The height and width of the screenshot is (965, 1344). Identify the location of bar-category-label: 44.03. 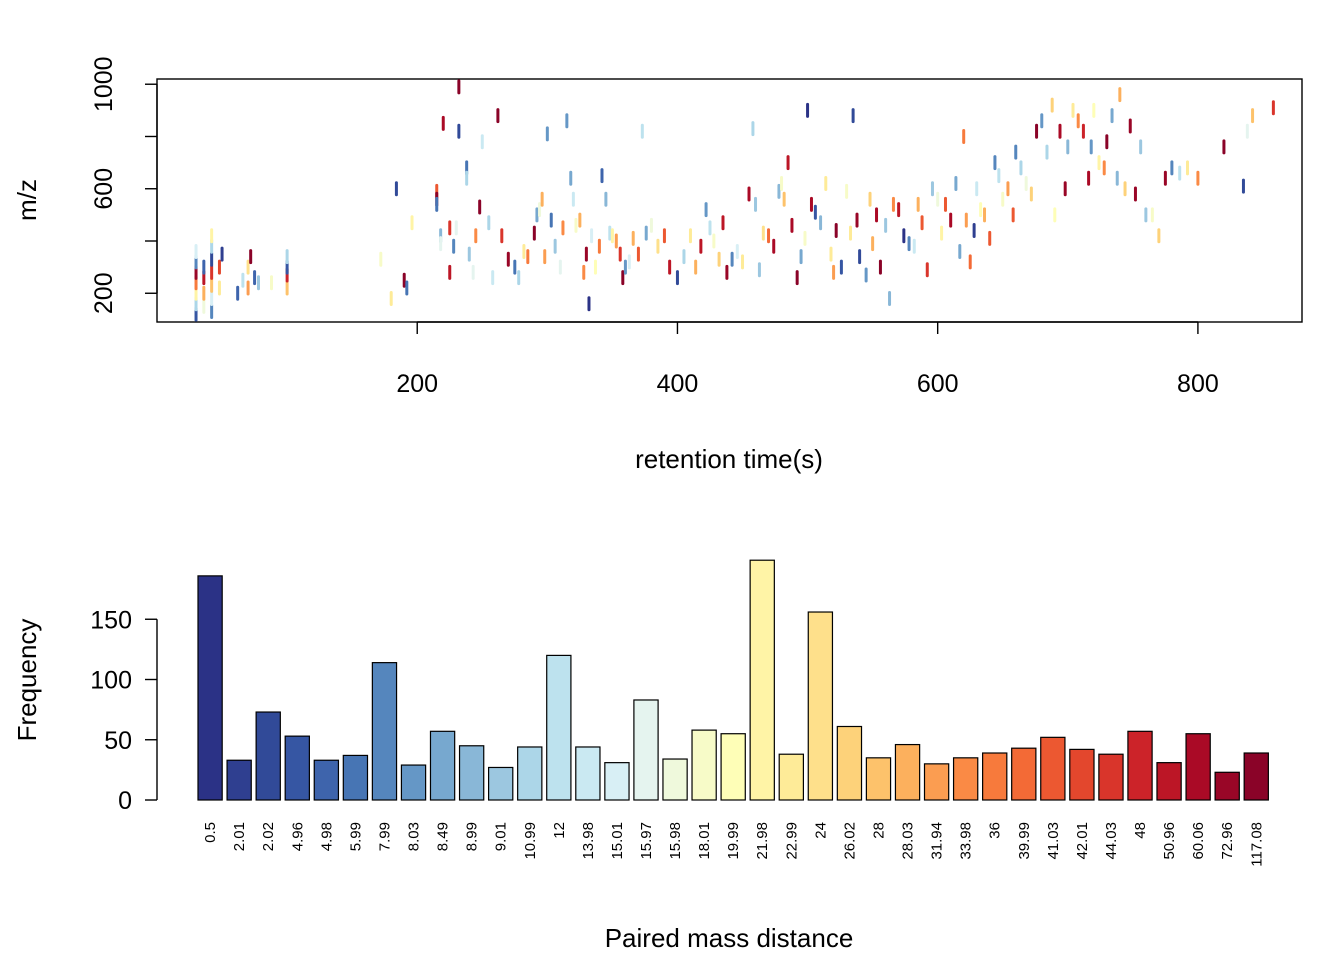
(1111, 841).